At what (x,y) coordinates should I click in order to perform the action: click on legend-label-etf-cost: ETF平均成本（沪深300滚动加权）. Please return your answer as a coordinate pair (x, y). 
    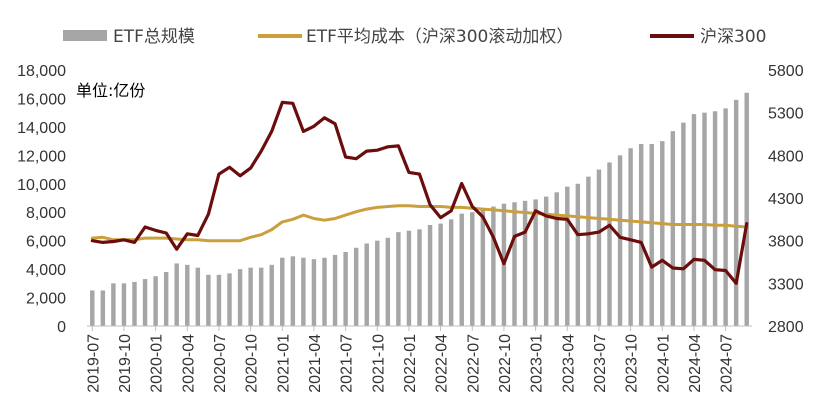
    Looking at the image, I should click on (439, 37).